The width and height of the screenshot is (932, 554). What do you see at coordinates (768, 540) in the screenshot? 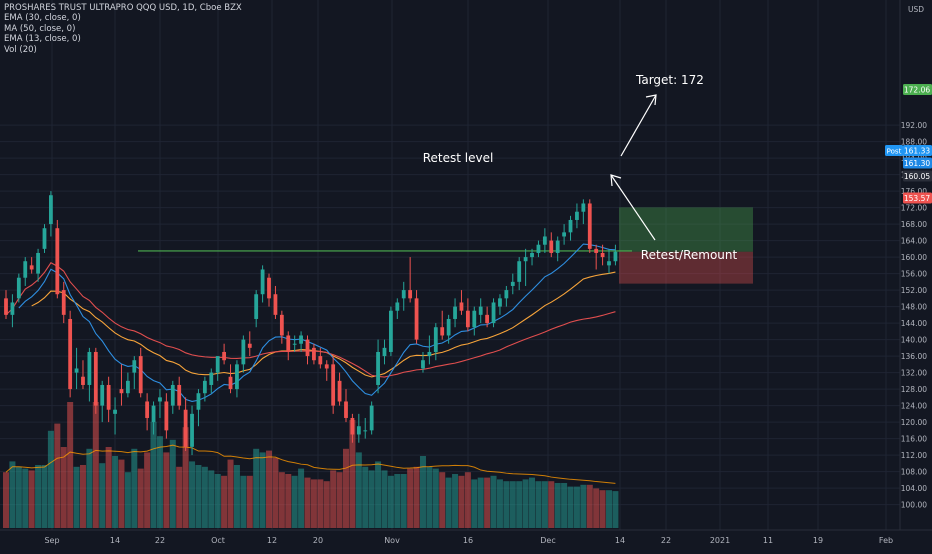
I see `x-tick-label: 11` at bounding box center [768, 540].